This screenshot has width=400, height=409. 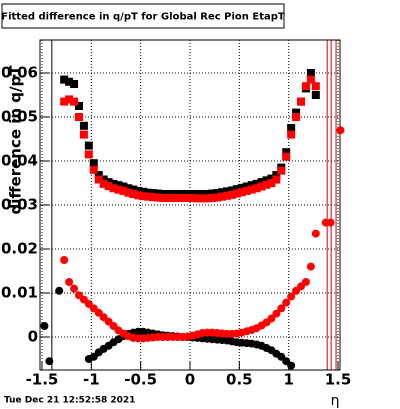 I want to click on x-tick-label: -1.5, so click(x=42, y=380).